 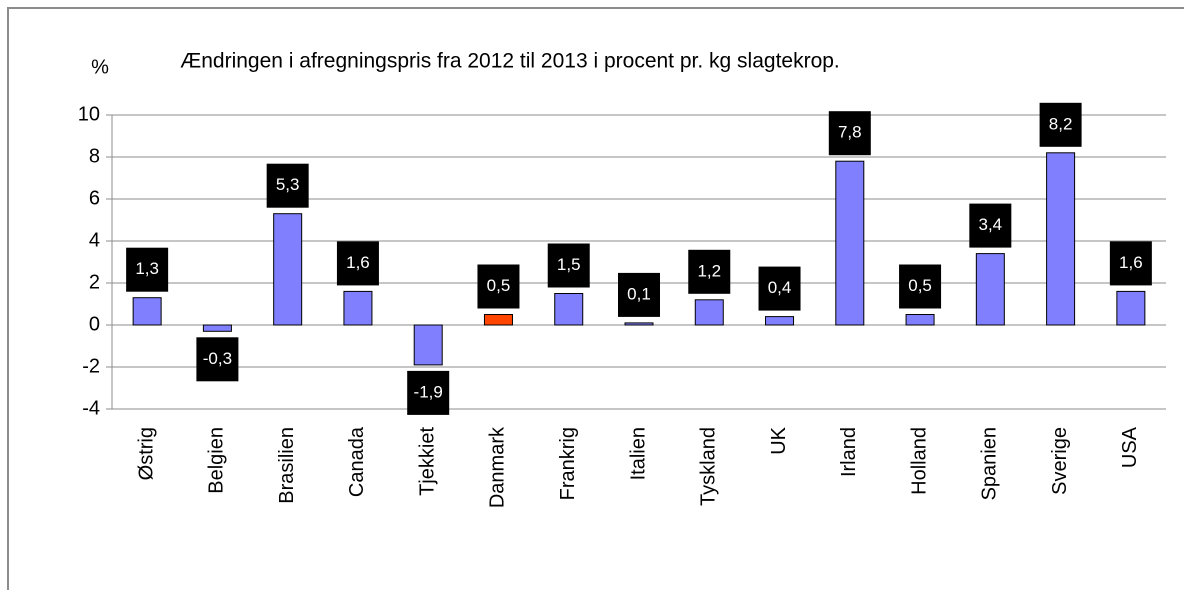 I want to click on x-tick-label: USA, so click(x=1130, y=447).